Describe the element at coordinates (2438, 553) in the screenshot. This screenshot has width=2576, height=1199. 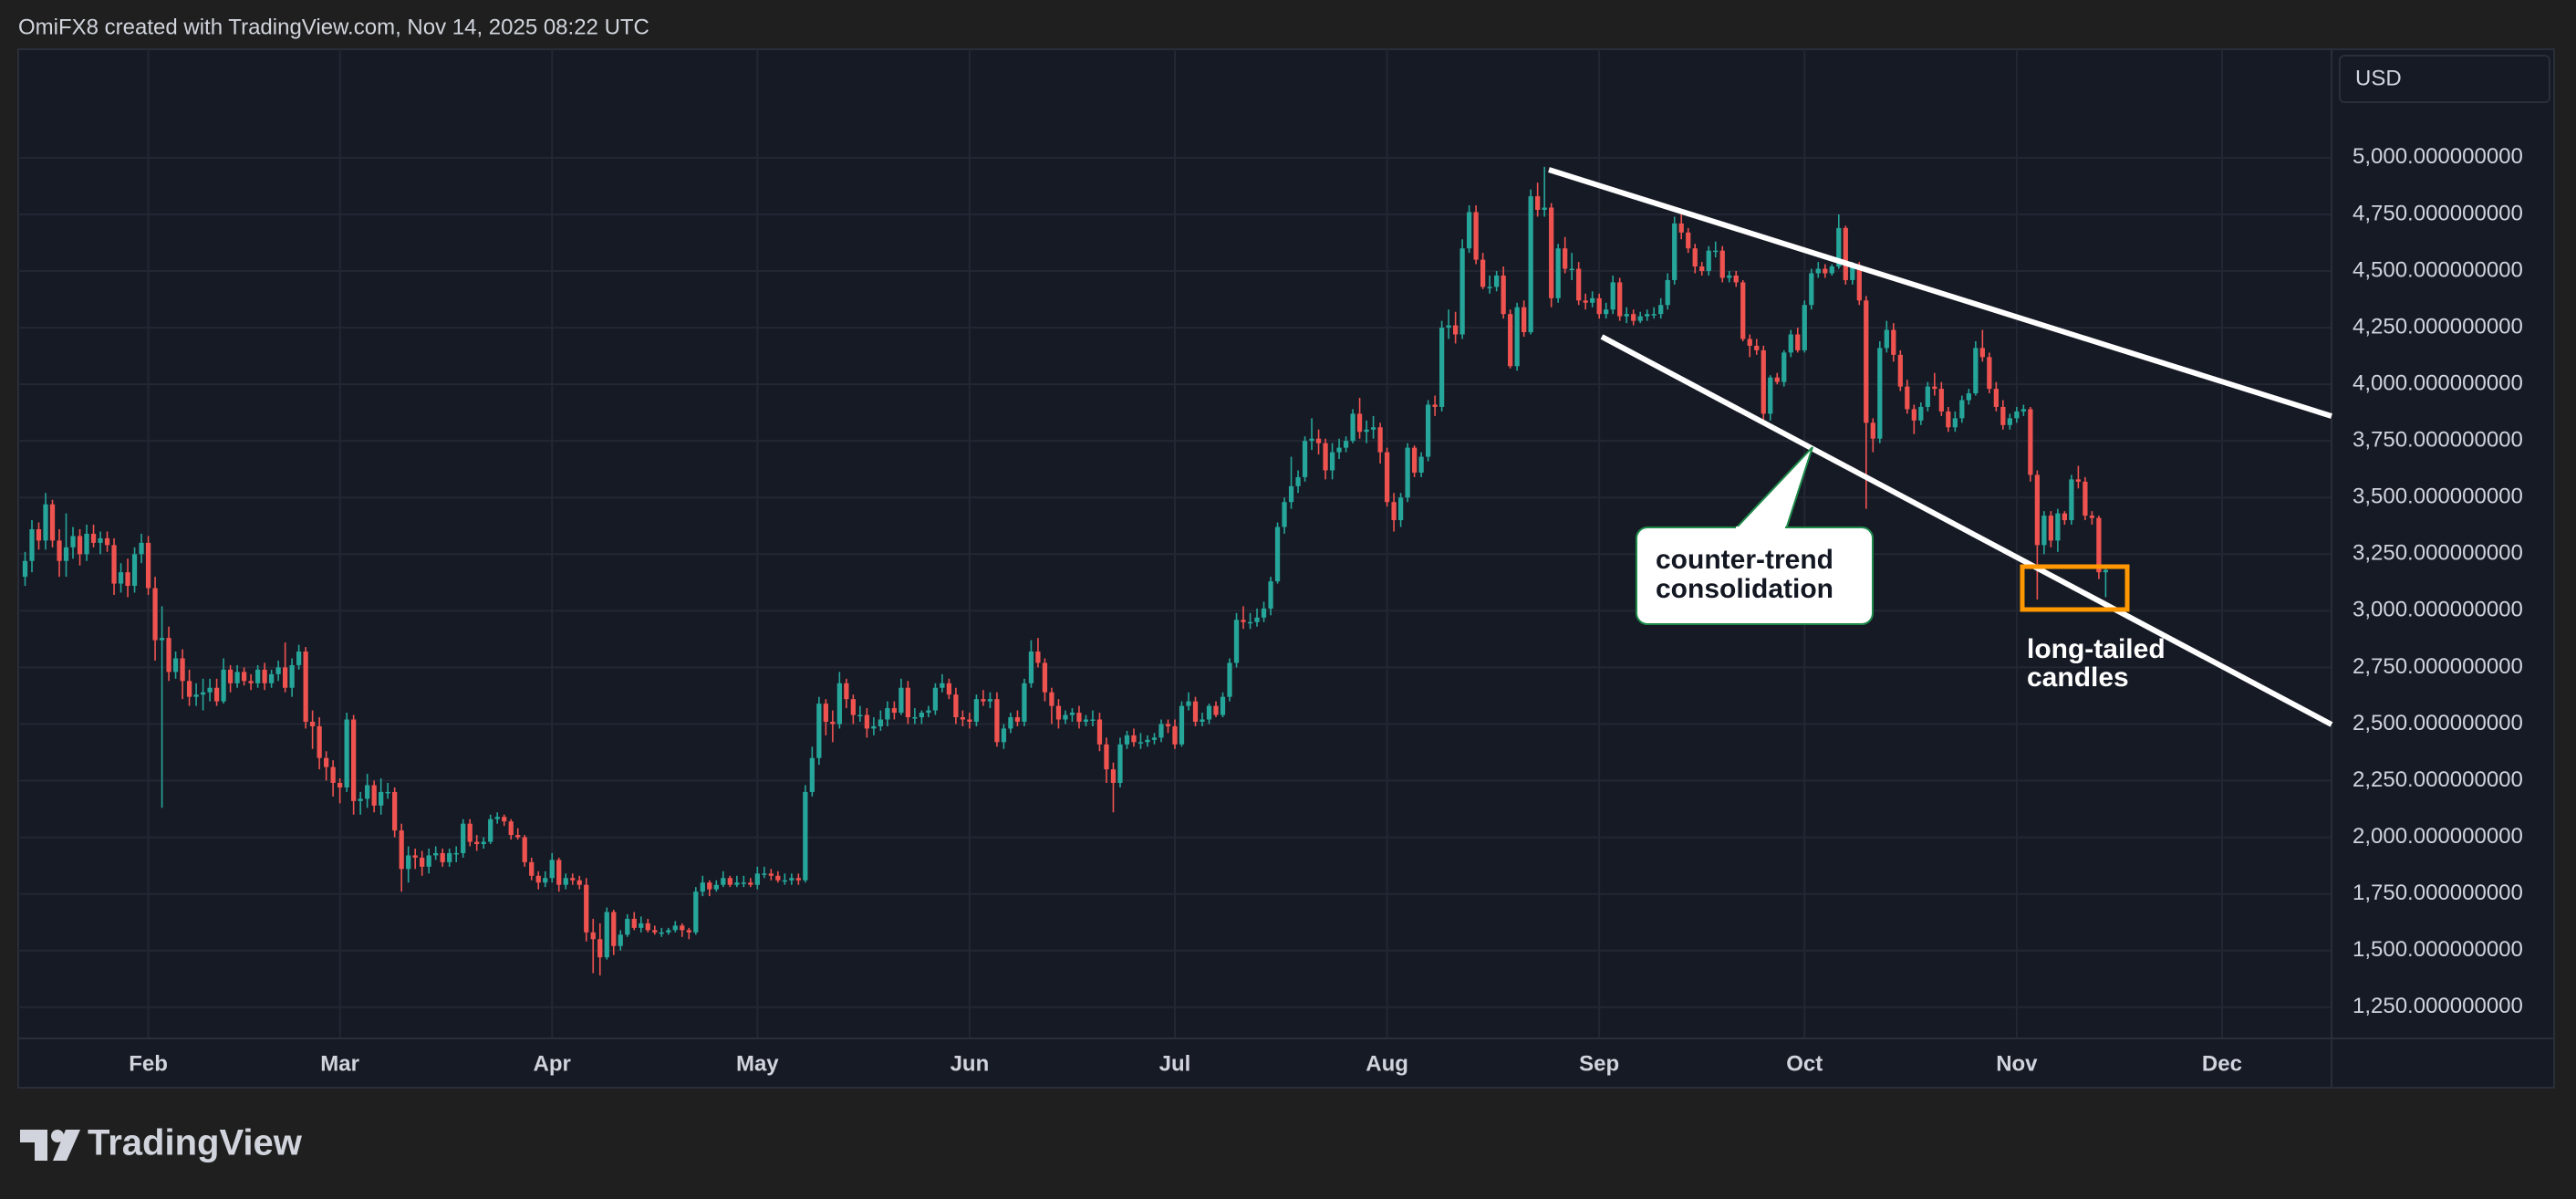
I see `y-tick-label: 3,250.000000000` at that location.